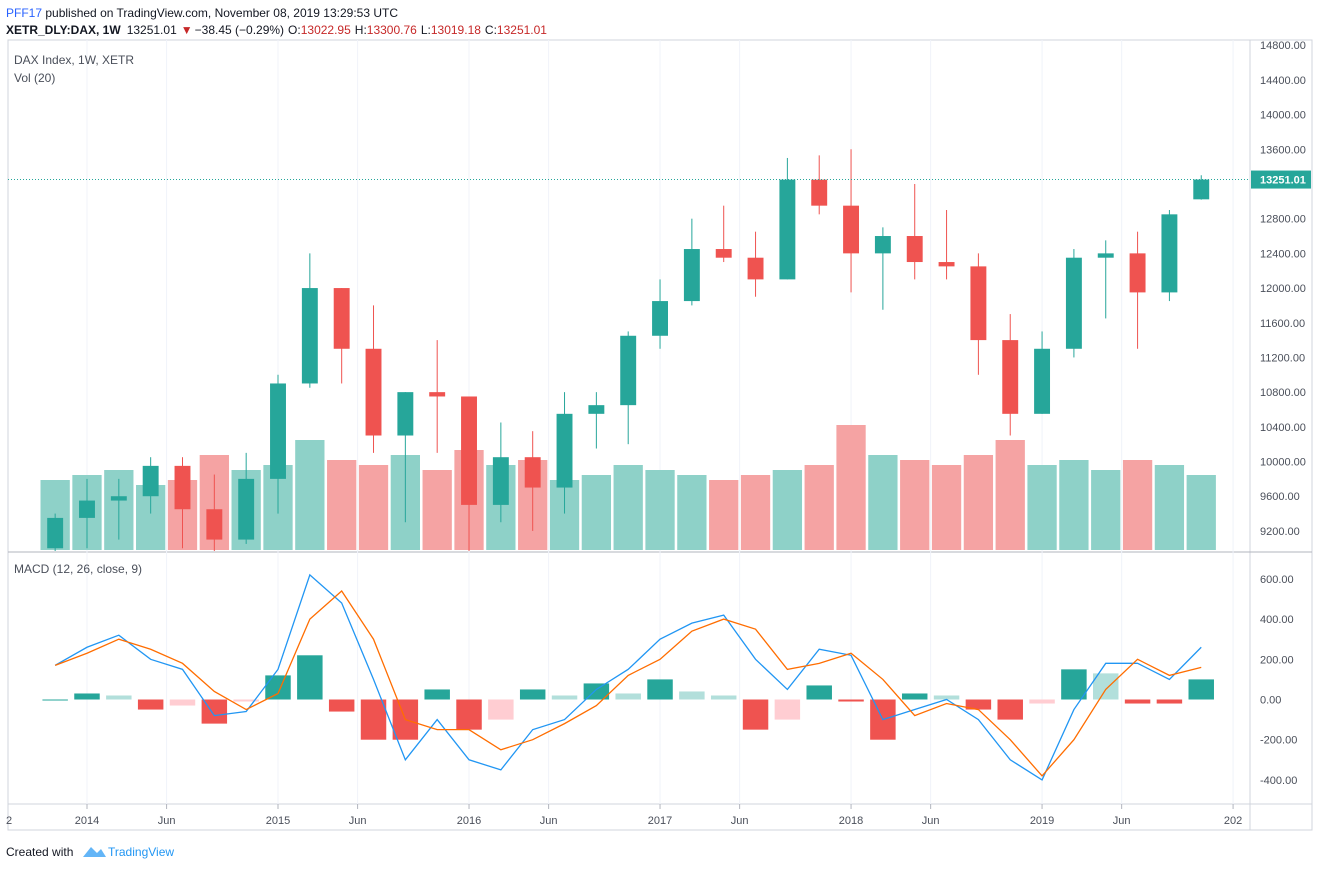 This screenshot has height=874, width=1320. Describe the element at coordinates (1280, 497) in the screenshot. I see `y-tick-label: 9600.00` at that location.